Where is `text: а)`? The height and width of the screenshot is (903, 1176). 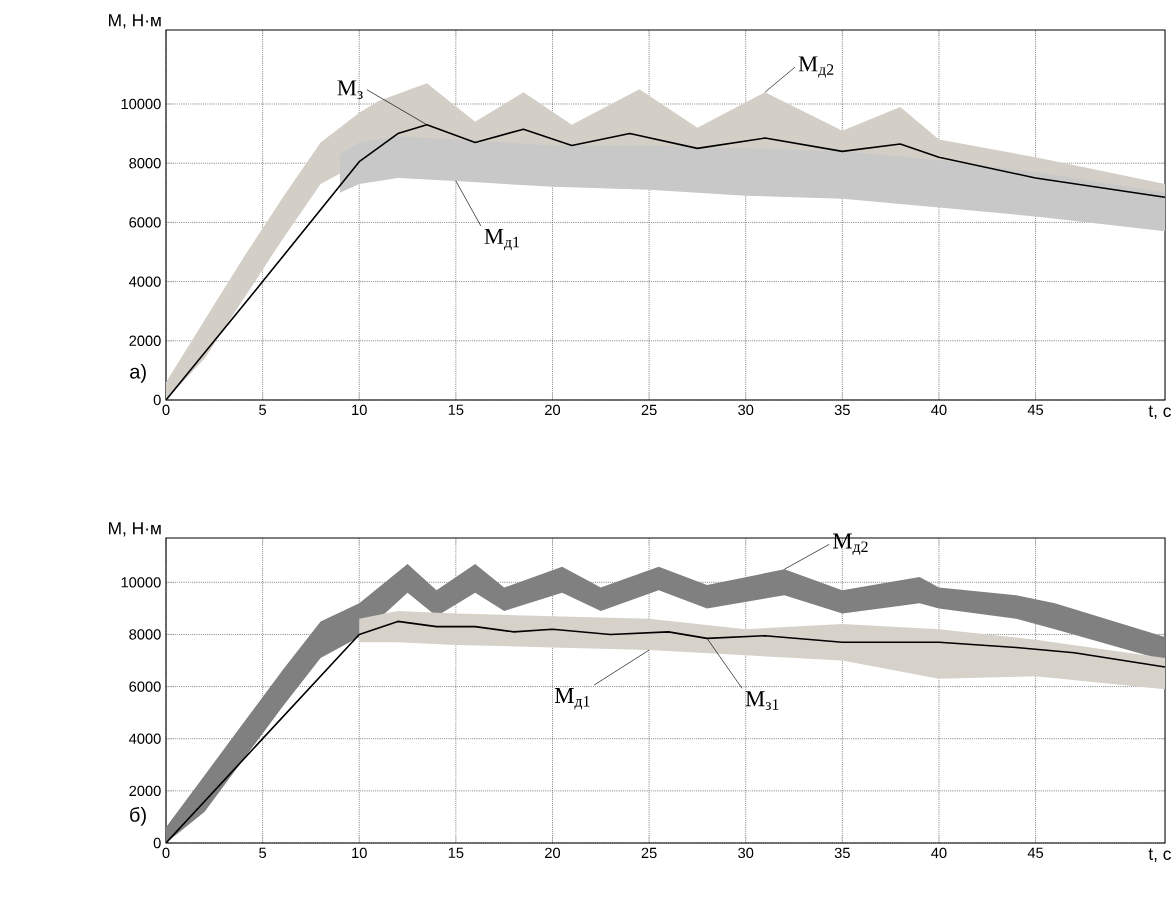
text: а) is located at coordinates (138, 373).